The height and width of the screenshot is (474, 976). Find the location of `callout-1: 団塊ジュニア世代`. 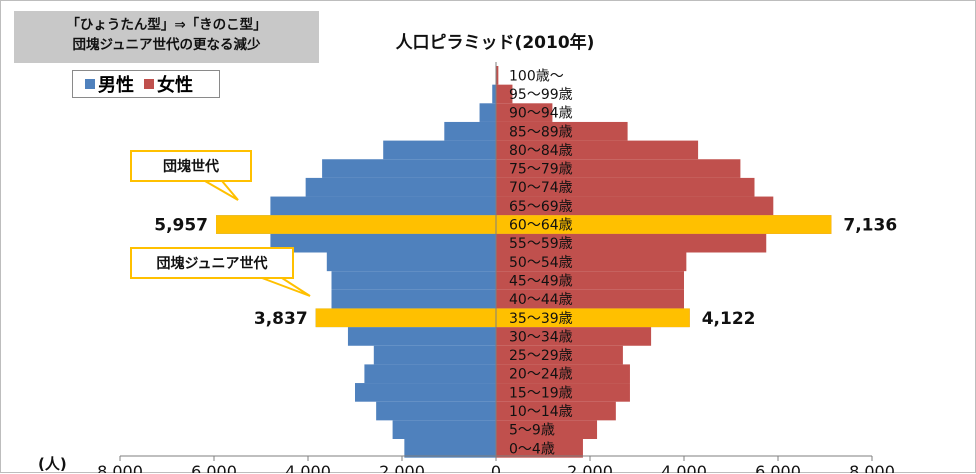

callout-1: 団塊ジュニア世代 is located at coordinates (212, 263).